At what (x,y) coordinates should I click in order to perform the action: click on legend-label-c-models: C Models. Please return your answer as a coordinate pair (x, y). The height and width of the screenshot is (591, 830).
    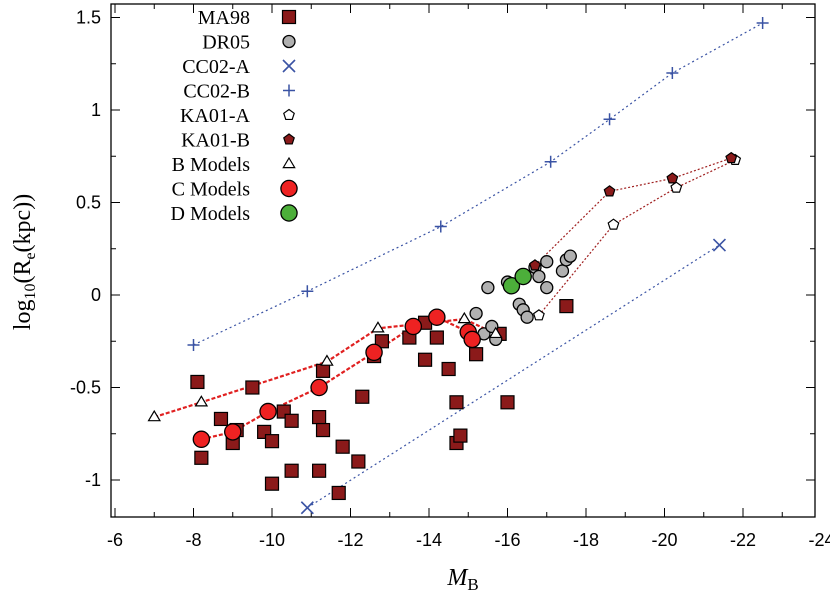
    Looking at the image, I should click on (211, 190).